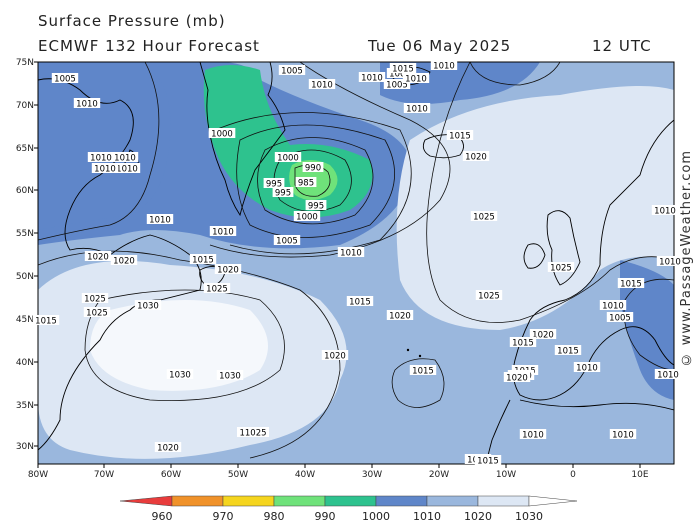 Image resolution: width=700 pixels, height=525 pixels. Describe the element at coordinates (25, 277) in the screenshot. I see `lat-label: 50N` at that location.